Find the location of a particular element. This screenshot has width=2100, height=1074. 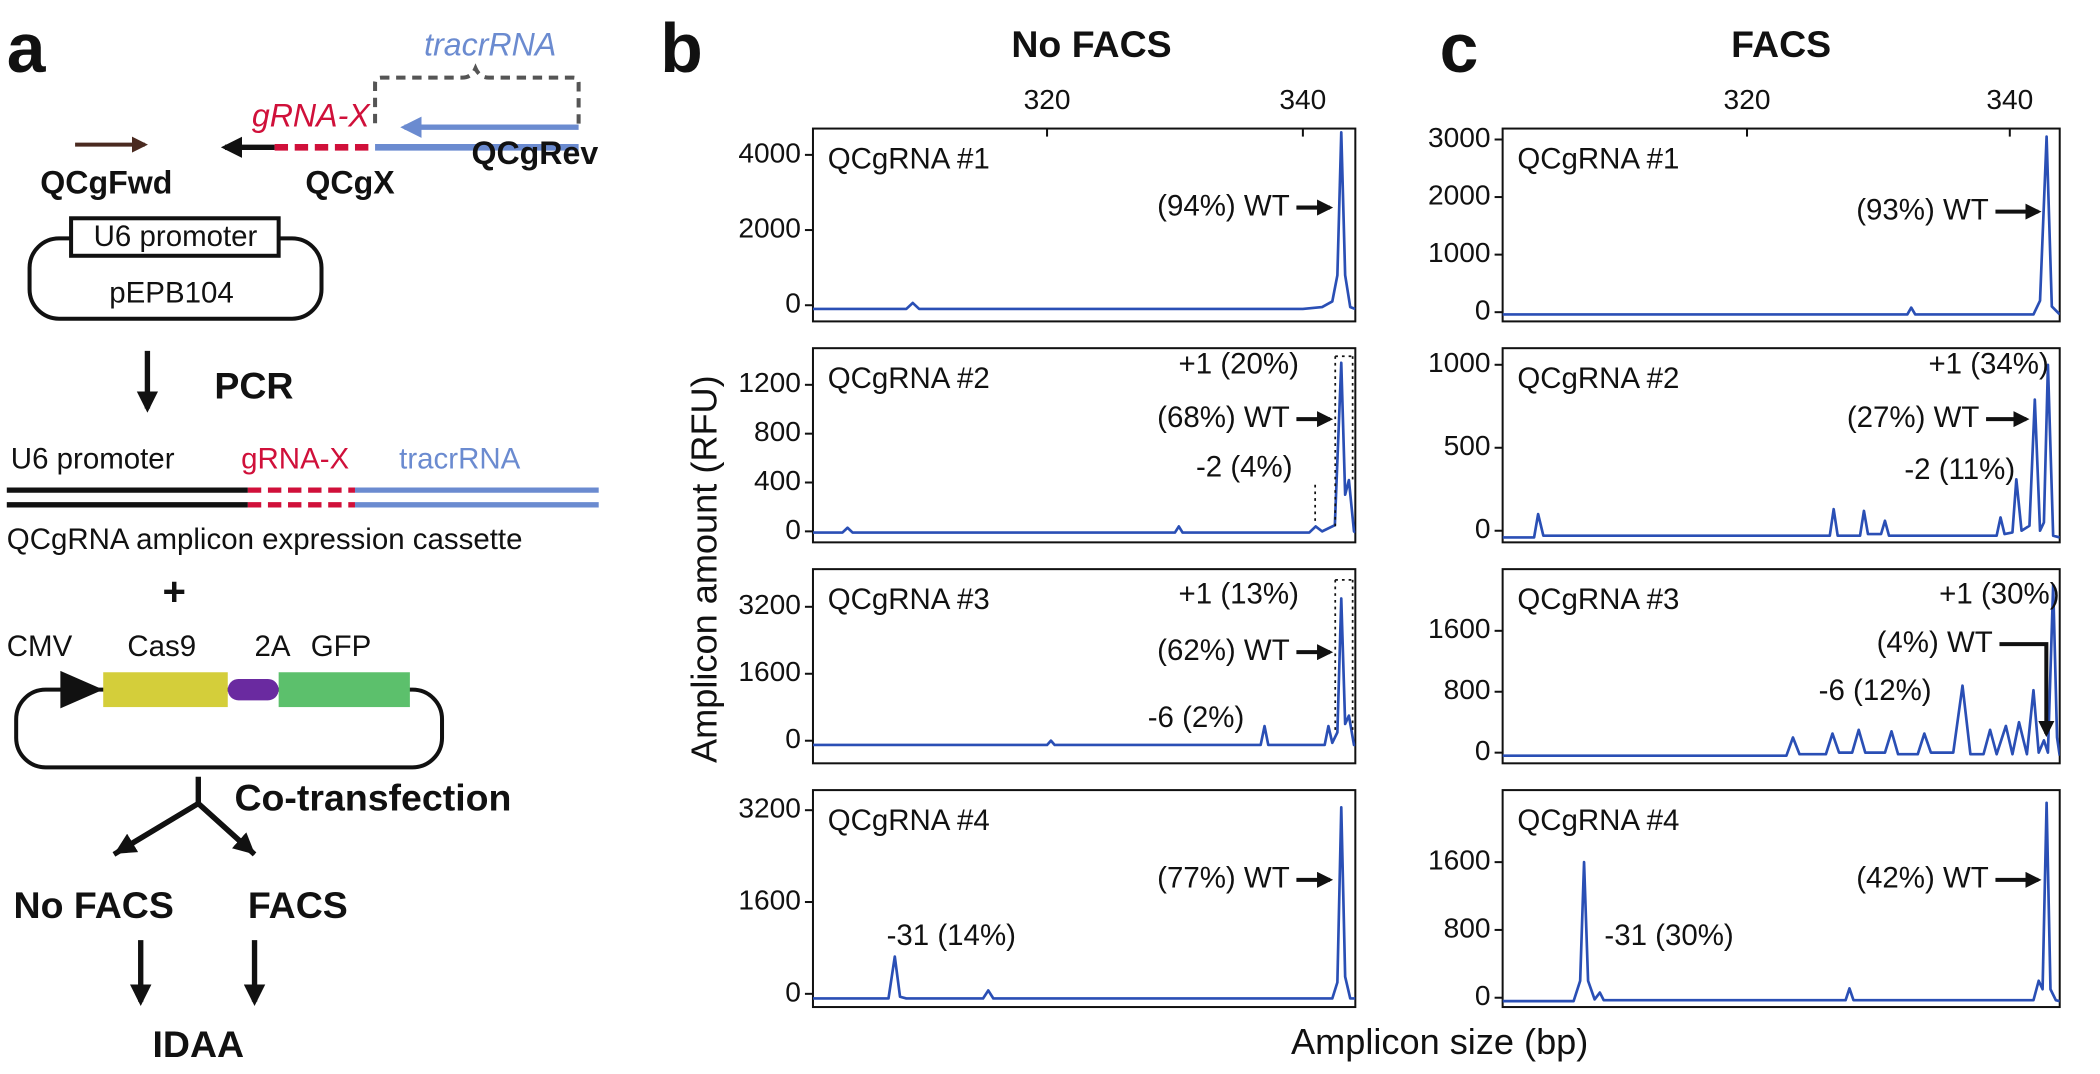

column-title: No FACS is located at coordinates (1091, 44).